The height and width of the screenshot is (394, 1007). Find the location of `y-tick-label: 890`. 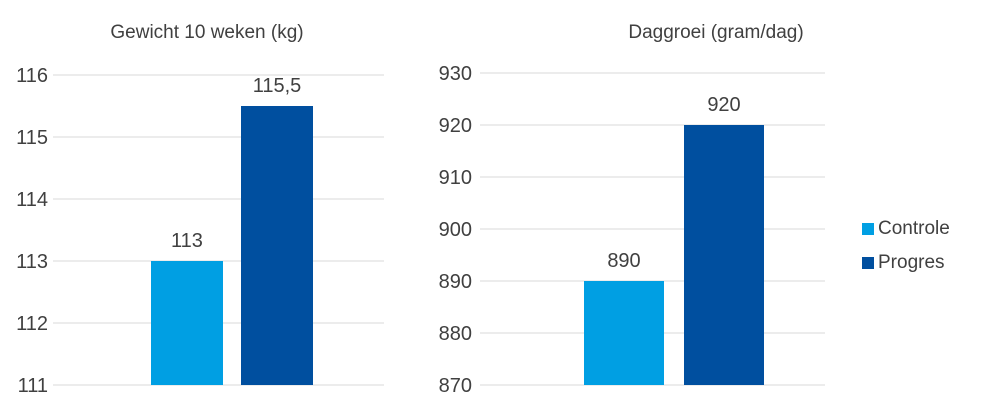

y-tick-label: 890 is located at coordinates (455, 282).